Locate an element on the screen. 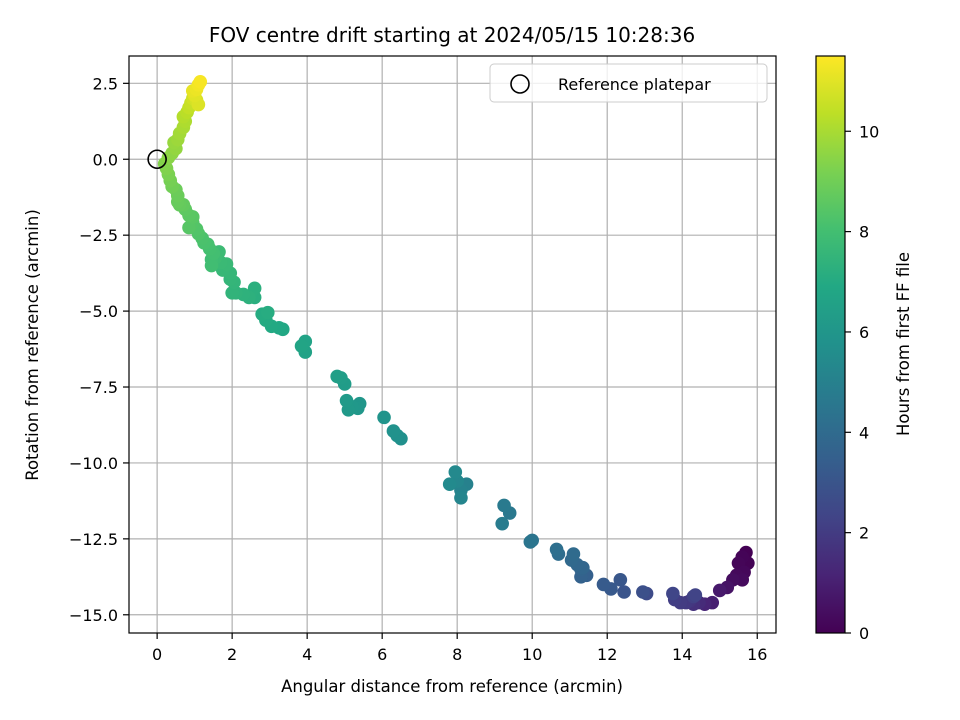 Image resolution: width=960 pixels, height=720 pixels. x-tick-label: 4 is located at coordinates (307, 654).